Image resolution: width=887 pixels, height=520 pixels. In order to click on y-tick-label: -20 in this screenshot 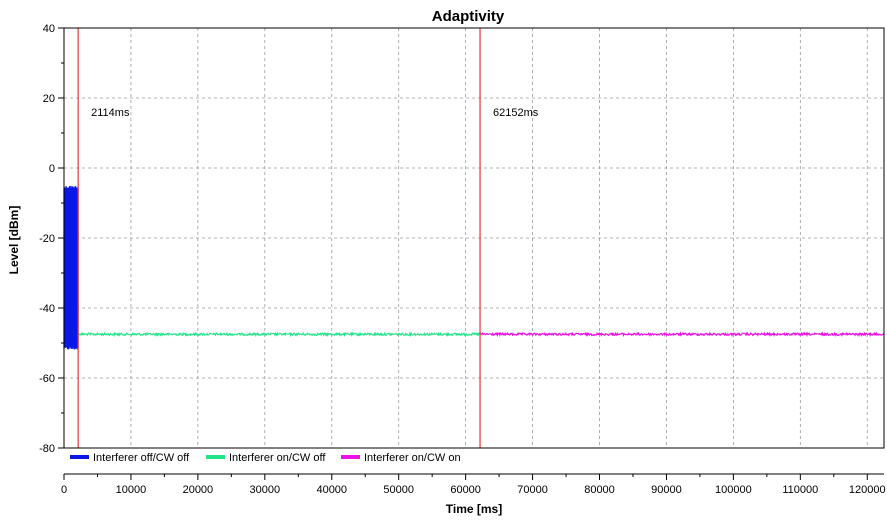, I will do `click(47, 239)`.